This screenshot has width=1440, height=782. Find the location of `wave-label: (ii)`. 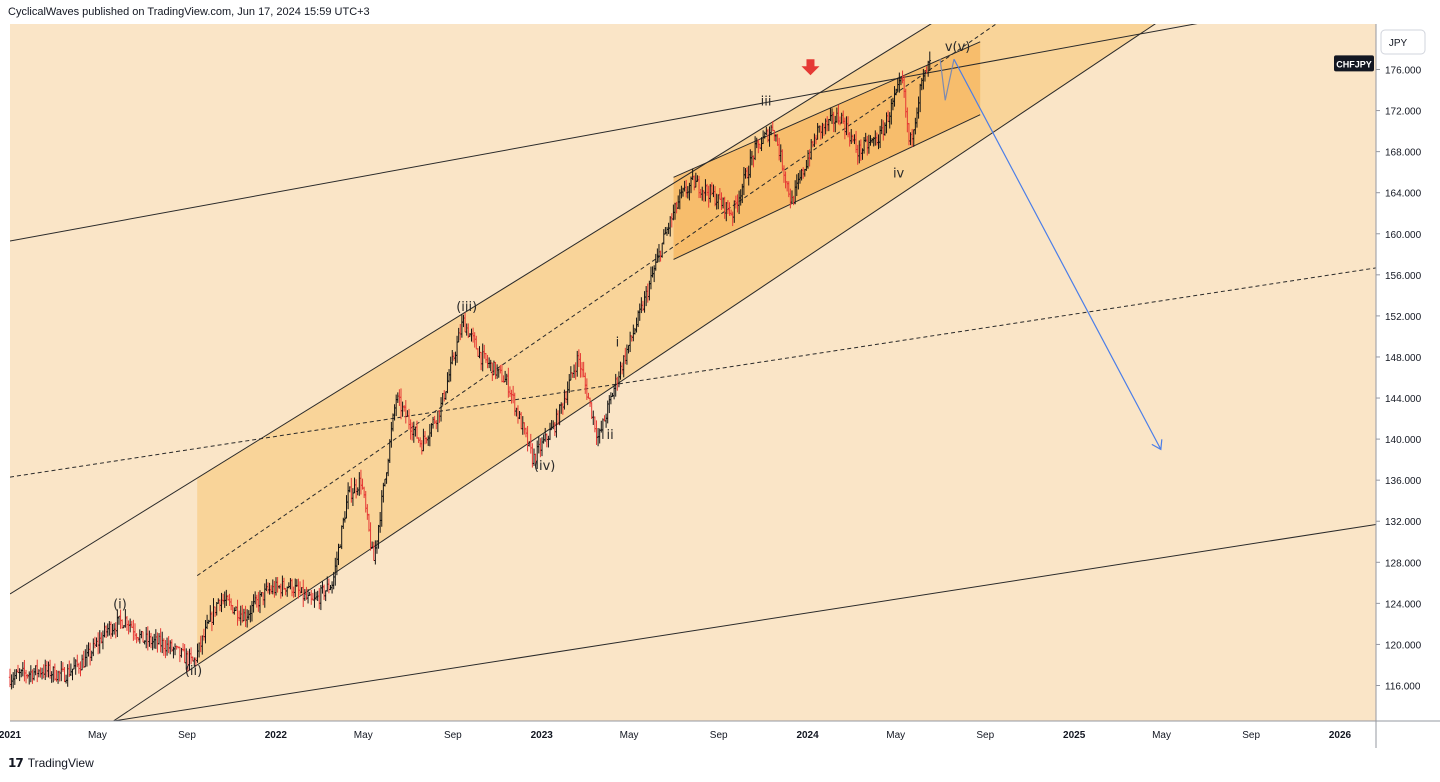

wave-label: (ii) is located at coordinates (193, 671).